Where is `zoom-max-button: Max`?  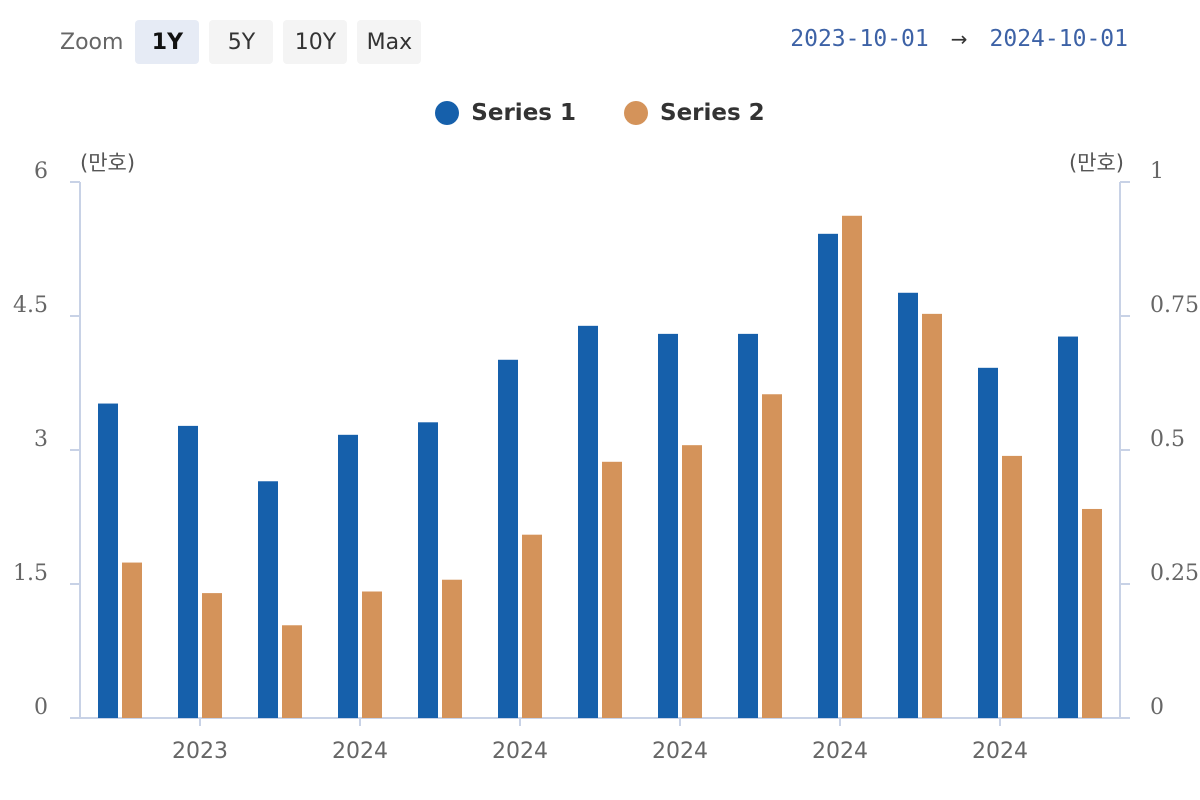
zoom-max-button: Max is located at coordinates (389, 42).